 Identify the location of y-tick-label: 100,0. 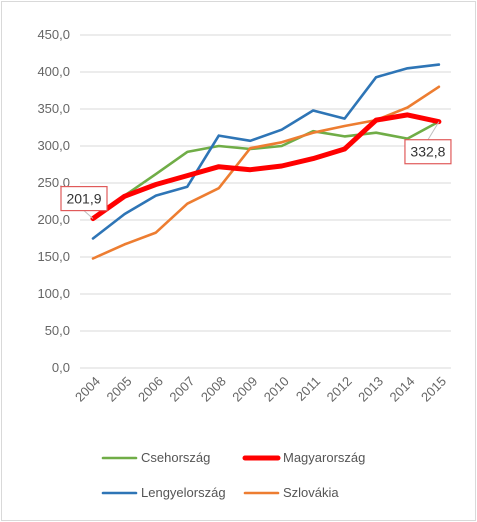
(53, 293).